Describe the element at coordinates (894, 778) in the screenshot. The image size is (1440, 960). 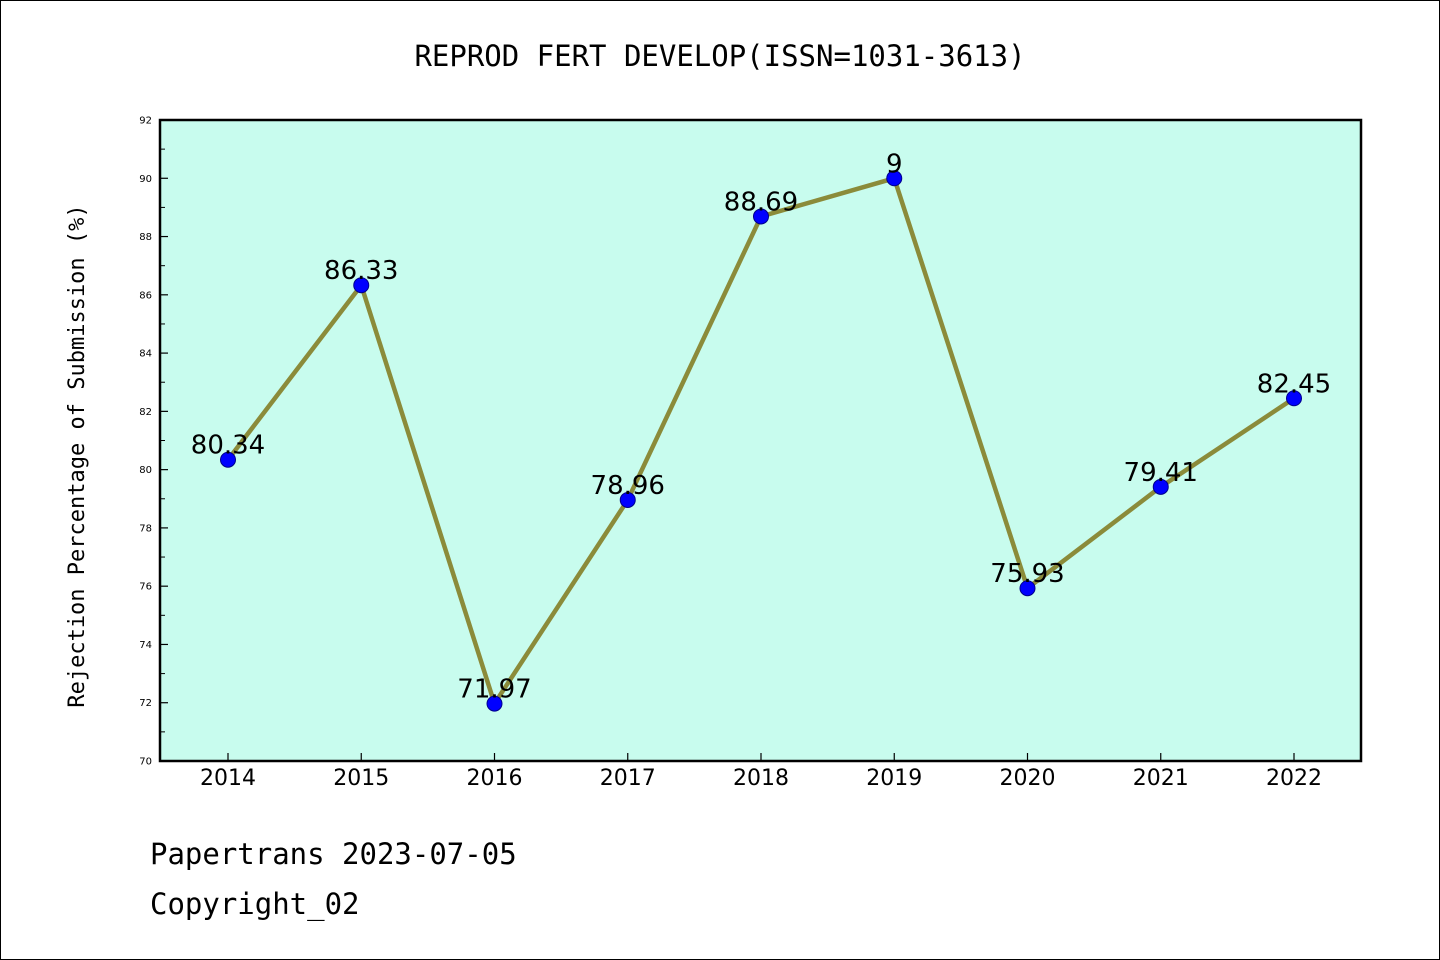
I see `x-tick-label: 2019` at that location.